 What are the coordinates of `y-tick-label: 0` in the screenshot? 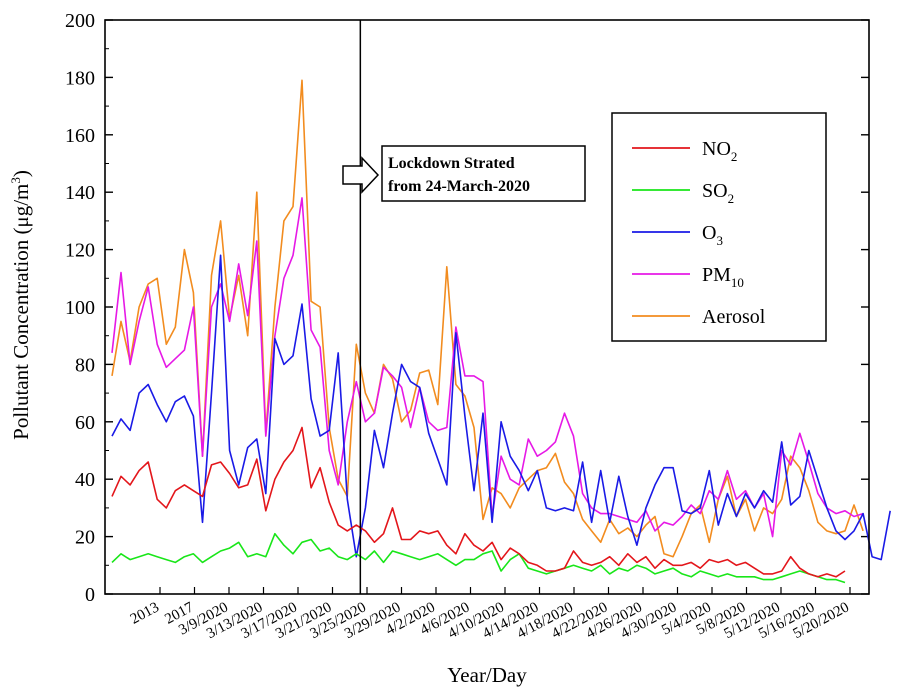 It's located at (90, 595).